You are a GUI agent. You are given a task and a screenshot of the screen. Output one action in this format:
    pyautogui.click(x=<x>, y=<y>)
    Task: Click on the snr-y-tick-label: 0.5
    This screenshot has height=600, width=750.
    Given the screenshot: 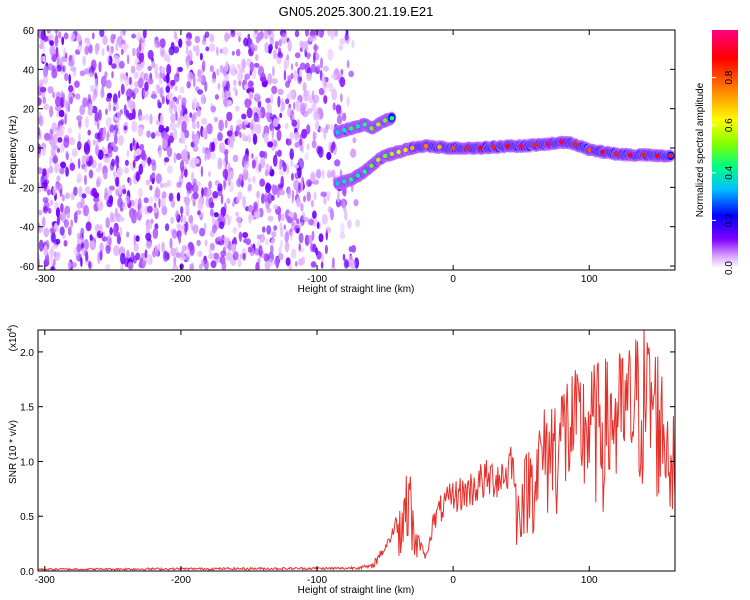 What is the action you would take?
    pyautogui.click(x=27, y=517)
    